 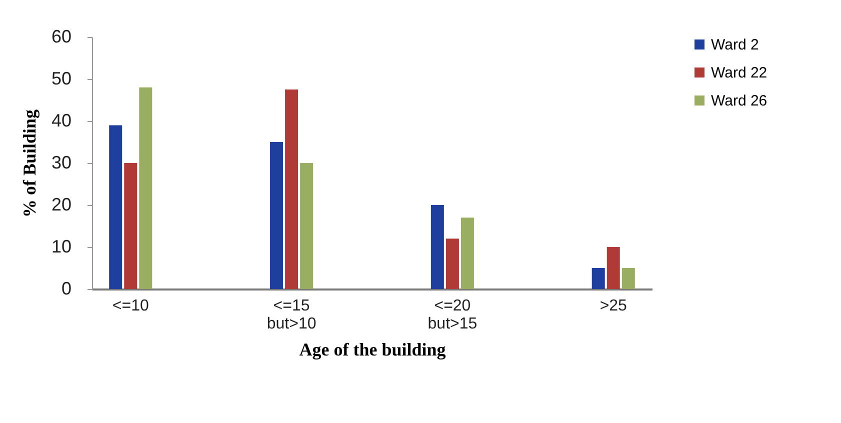 What do you see at coordinates (739, 101) in the screenshot?
I see `legend-label: Ward 26` at bounding box center [739, 101].